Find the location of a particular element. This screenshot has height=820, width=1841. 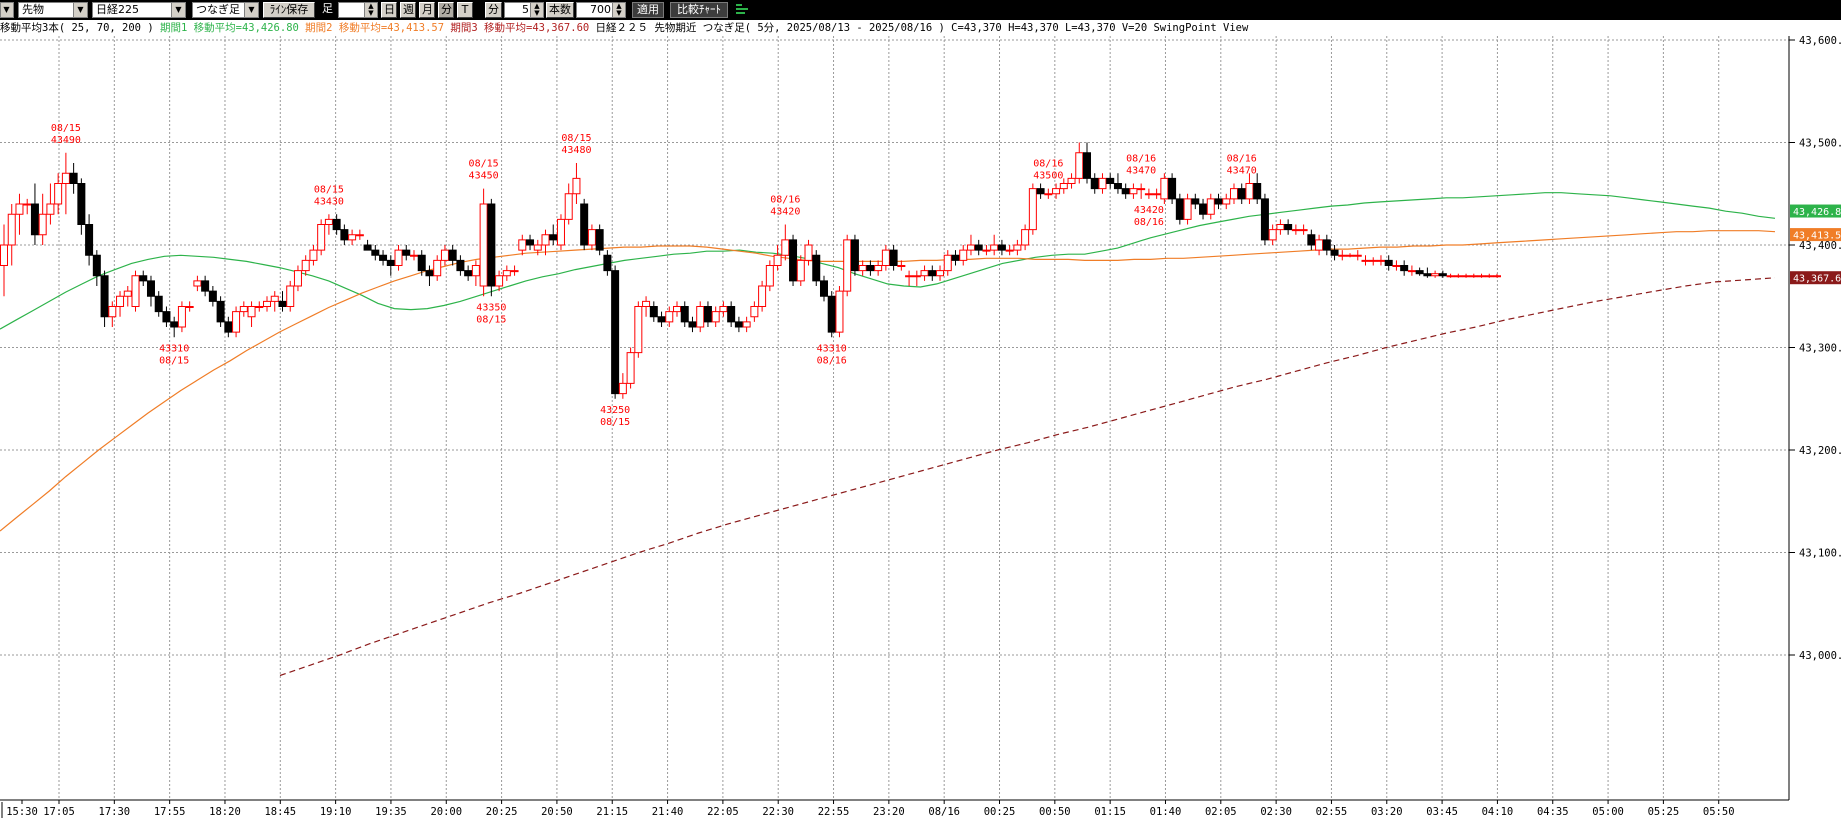

compare-chart-button: 比較ﾁｬｰﾄ is located at coordinates (699, 10).